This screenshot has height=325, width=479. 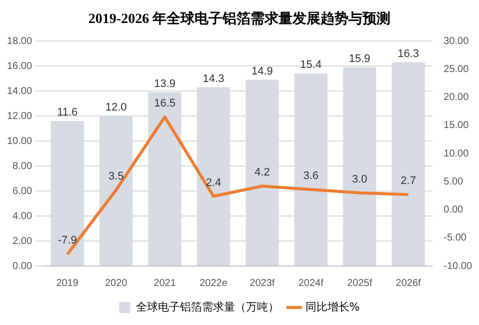 What do you see at coordinates (214, 182) in the screenshot?
I see `data-label: 2.4` at bounding box center [214, 182].